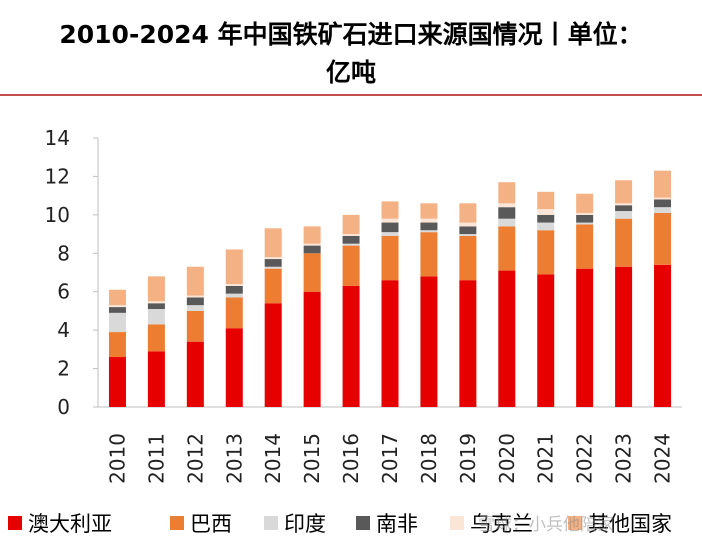  Describe the element at coordinates (397, 524) in the screenshot. I see `legend-label: 南非` at that location.